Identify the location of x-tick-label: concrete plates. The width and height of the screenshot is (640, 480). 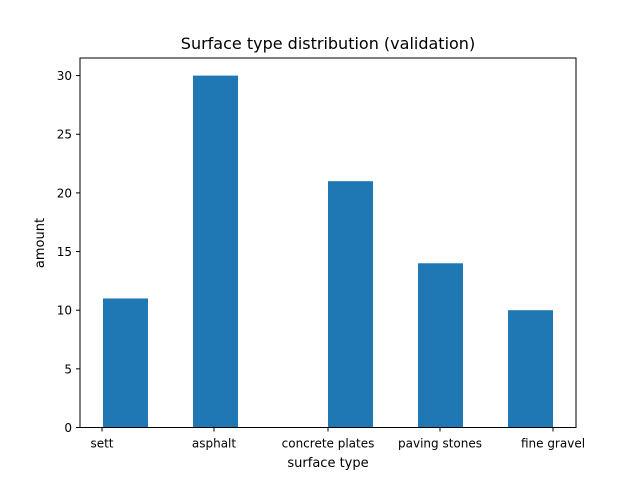
(328, 444).